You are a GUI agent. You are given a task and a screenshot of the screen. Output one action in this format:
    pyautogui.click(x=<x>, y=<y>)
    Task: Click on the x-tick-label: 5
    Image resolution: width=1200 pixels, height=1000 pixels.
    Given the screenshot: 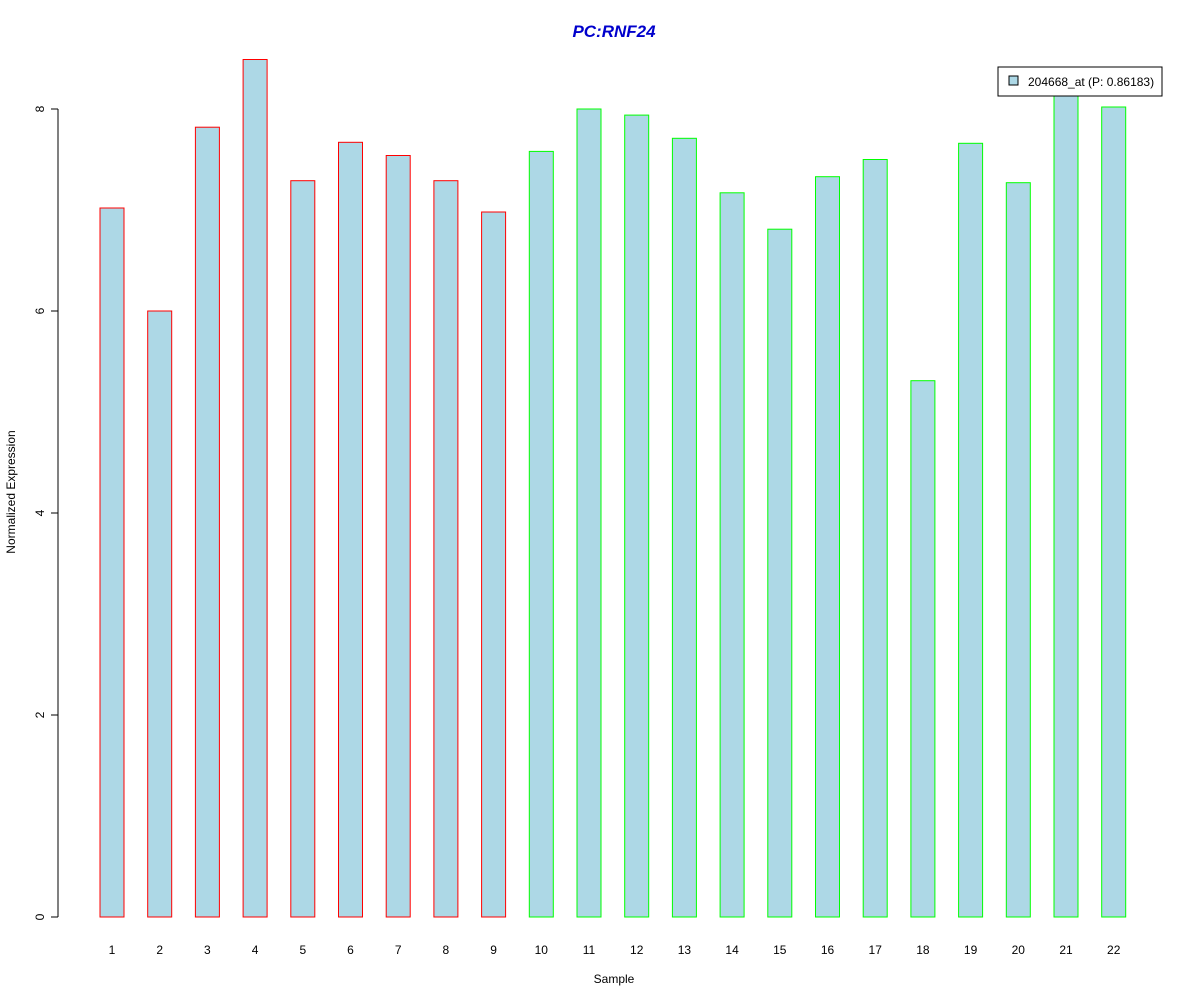 What is the action you would take?
    pyautogui.click(x=302, y=950)
    